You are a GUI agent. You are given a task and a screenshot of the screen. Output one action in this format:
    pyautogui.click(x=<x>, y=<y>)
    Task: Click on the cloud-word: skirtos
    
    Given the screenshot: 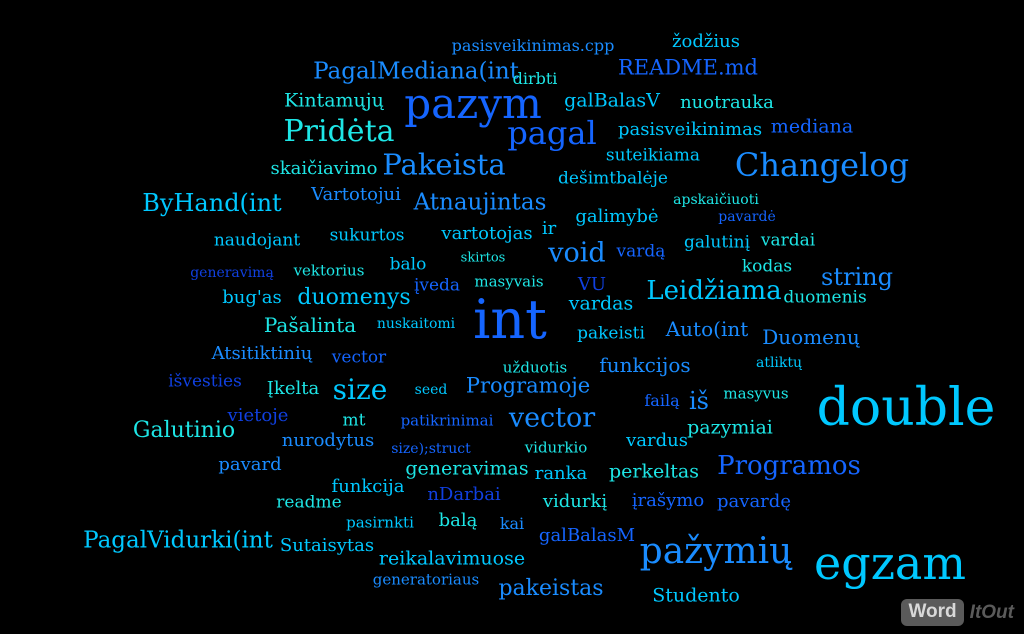 What is the action you would take?
    pyautogui.click(x=483, y=258)
    